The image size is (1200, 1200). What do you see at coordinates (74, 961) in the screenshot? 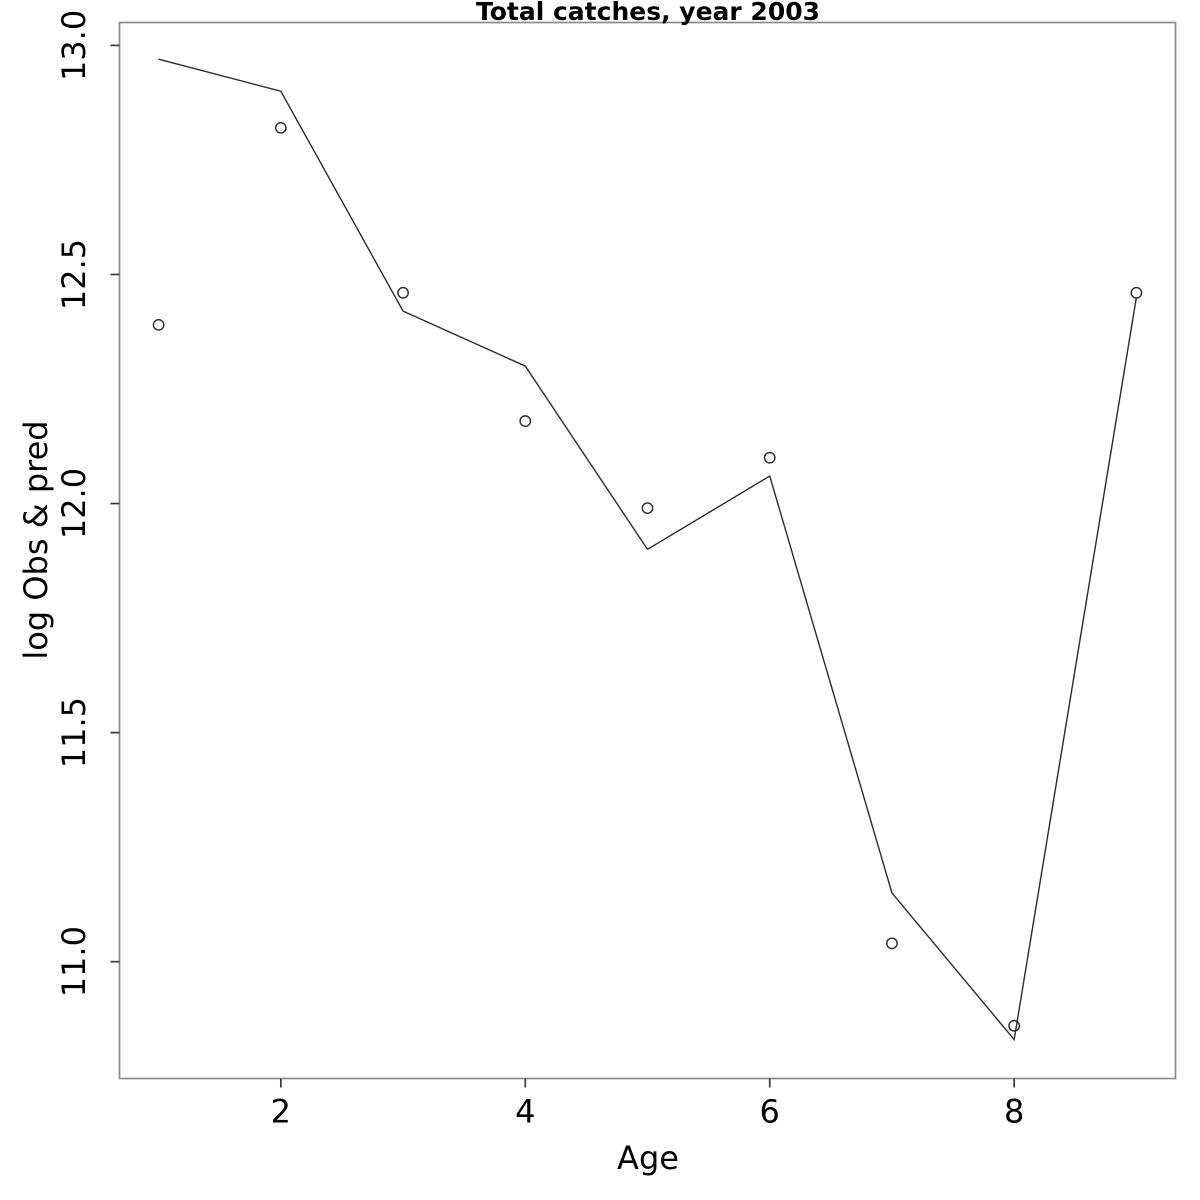
I see `y-tick-label: 11.0` at bounding box center [74, 961].